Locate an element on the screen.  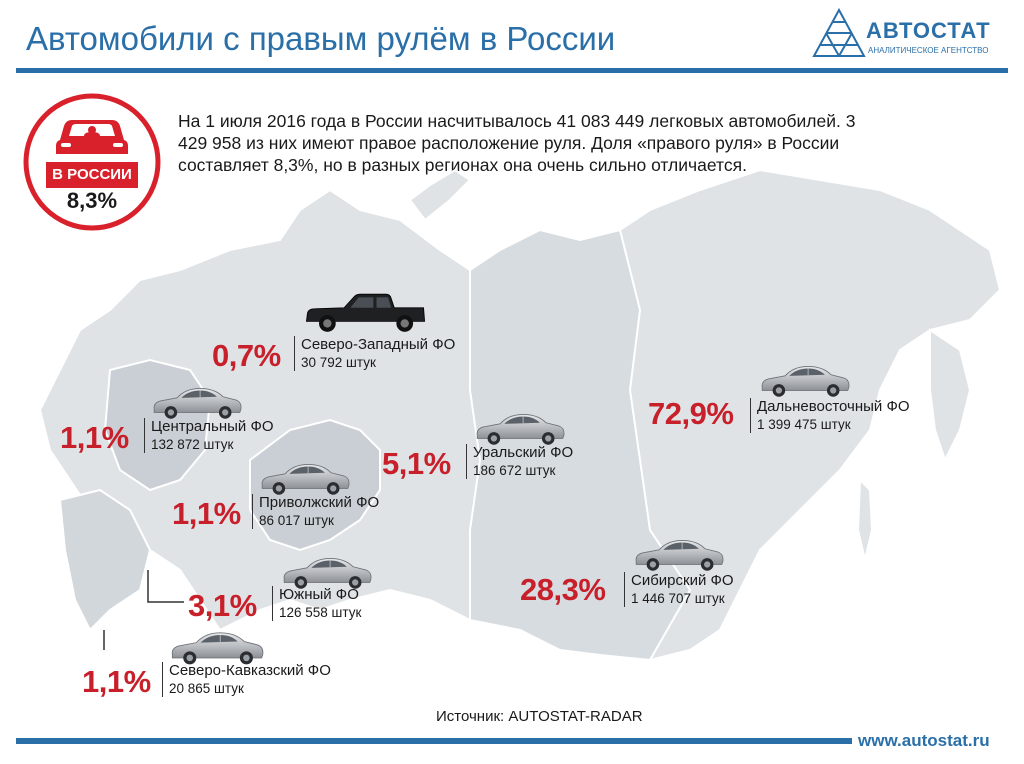
region-ncaucasus-label: Северо-Кавказский ФО 20 865 штук is located at coordinates (246, 679).